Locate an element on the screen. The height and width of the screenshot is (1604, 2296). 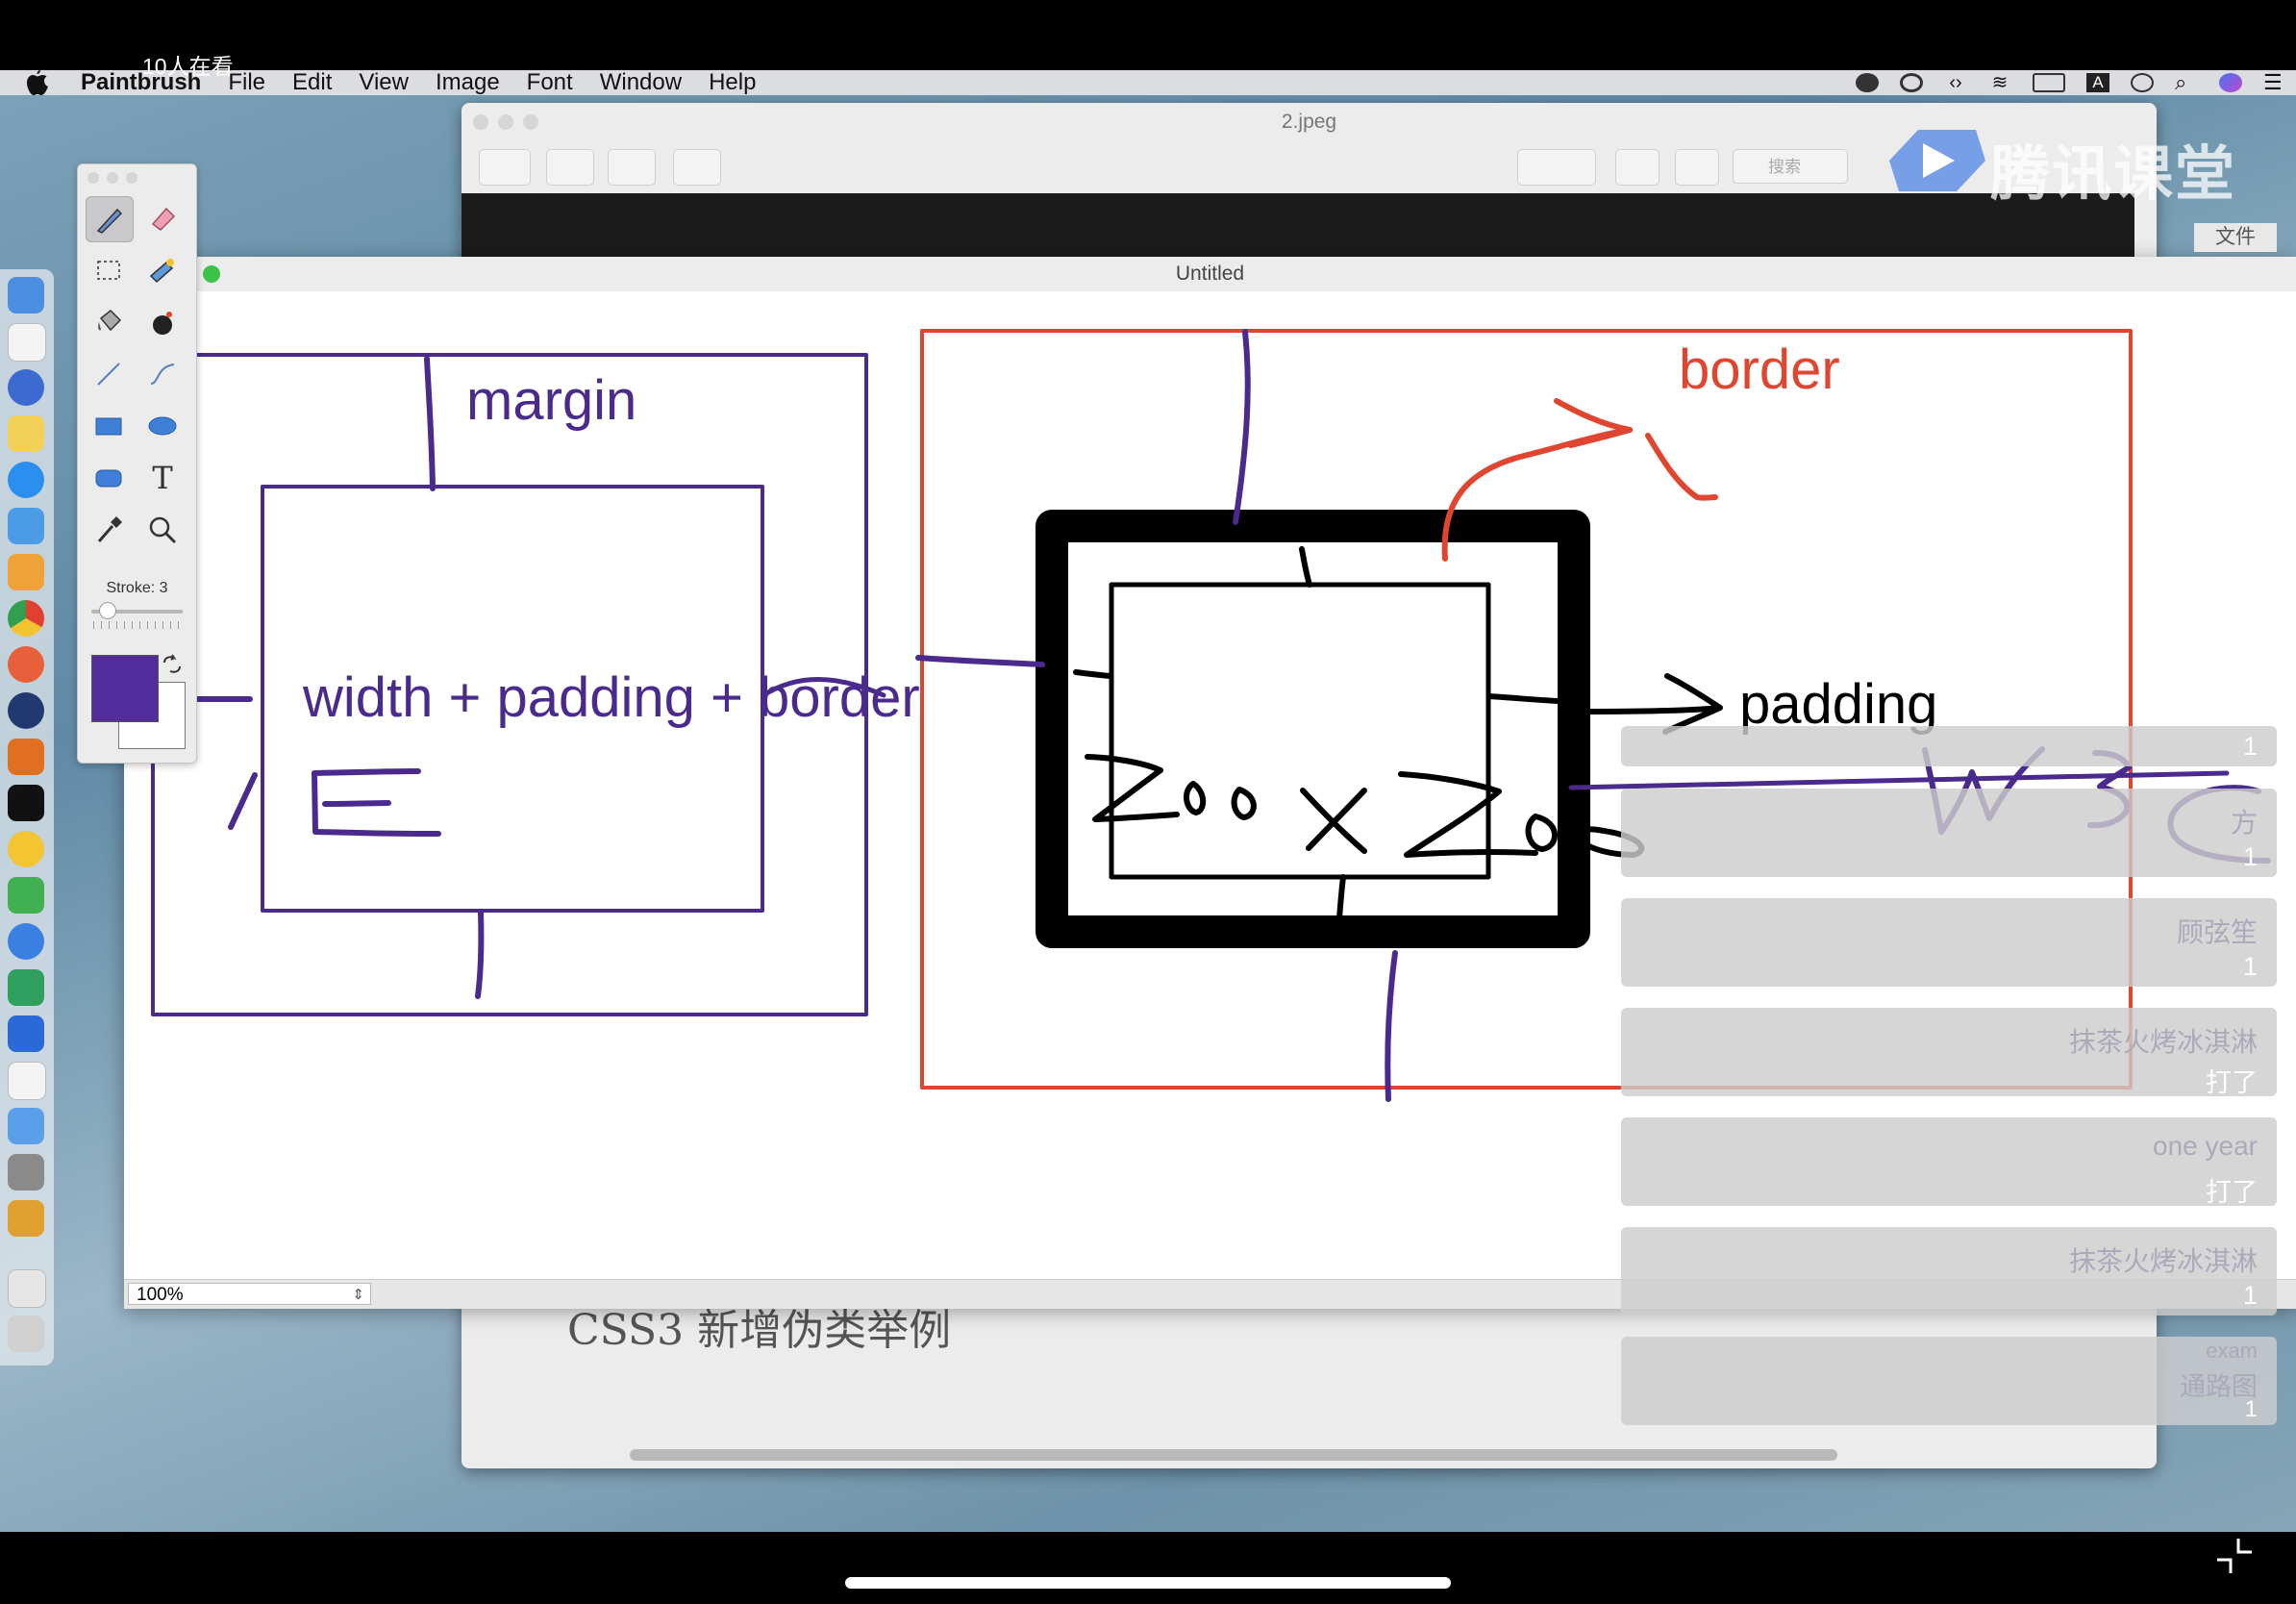
word-icon is located at coordinates (26, 1033).